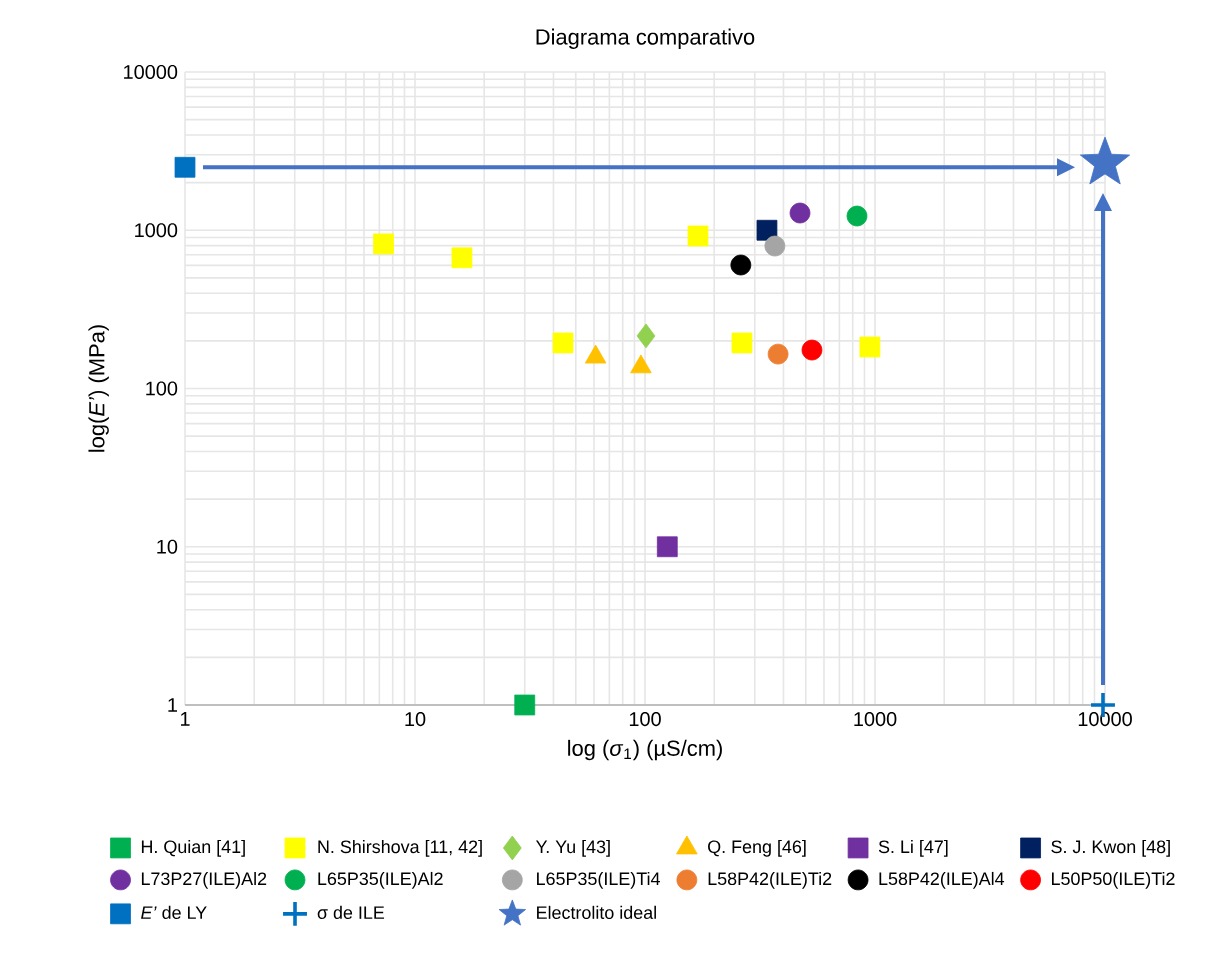  I want to click on legend-label: N. Shirshova [11, 42], so click(400, 848).